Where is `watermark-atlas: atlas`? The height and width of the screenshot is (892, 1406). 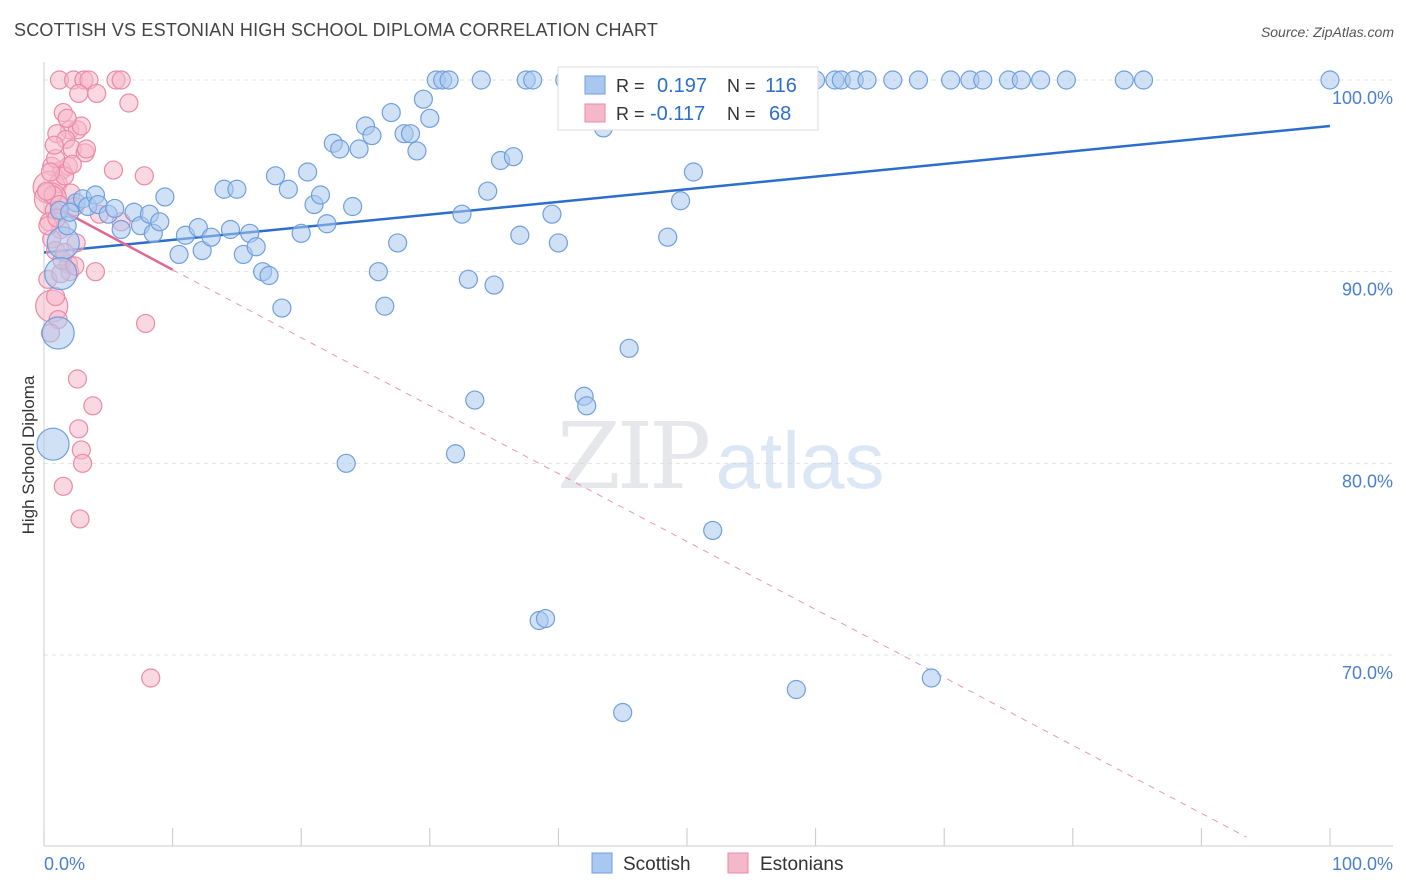
watermark-atlas: atlas is located at coordinates (800, 460).